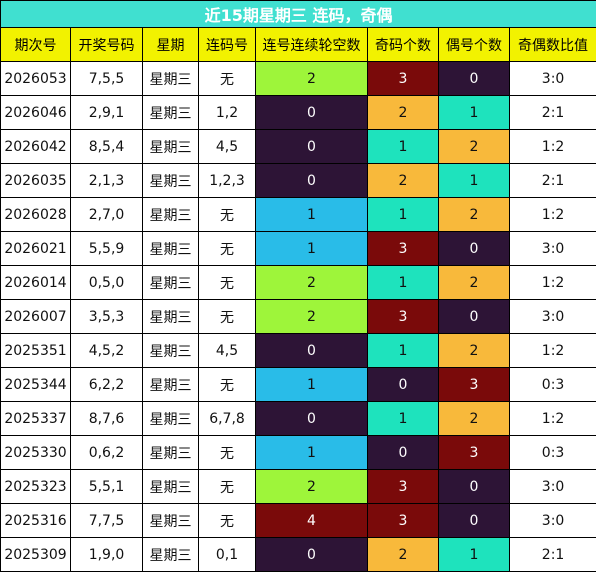 The height and width of the screenshot is (587, 596). What do you see at coordinates (35, 316) in the screenshot?
I see `issue-cell: 2026007` at bounding box center [35, 316].